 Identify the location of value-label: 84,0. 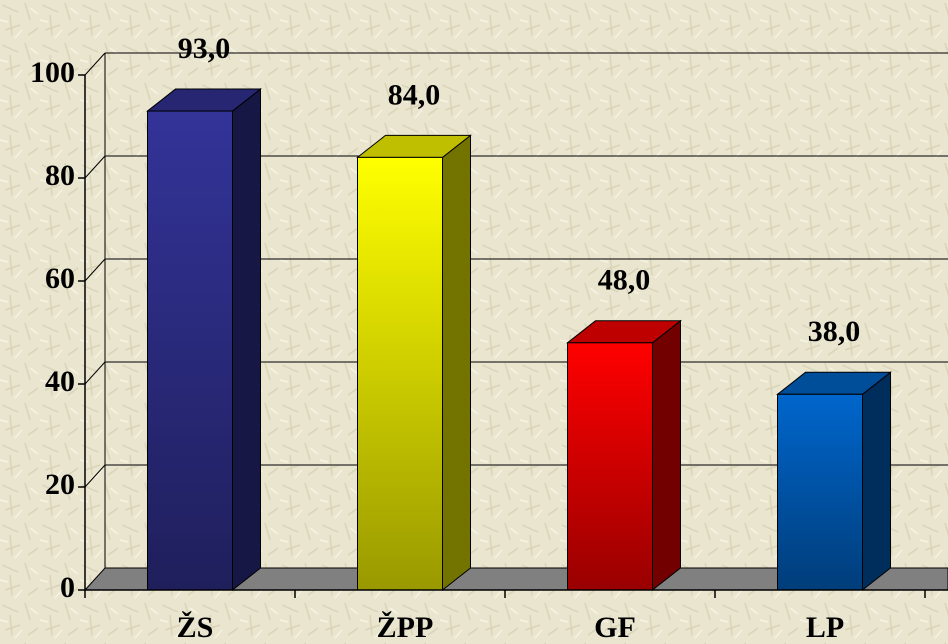
(414, 94).